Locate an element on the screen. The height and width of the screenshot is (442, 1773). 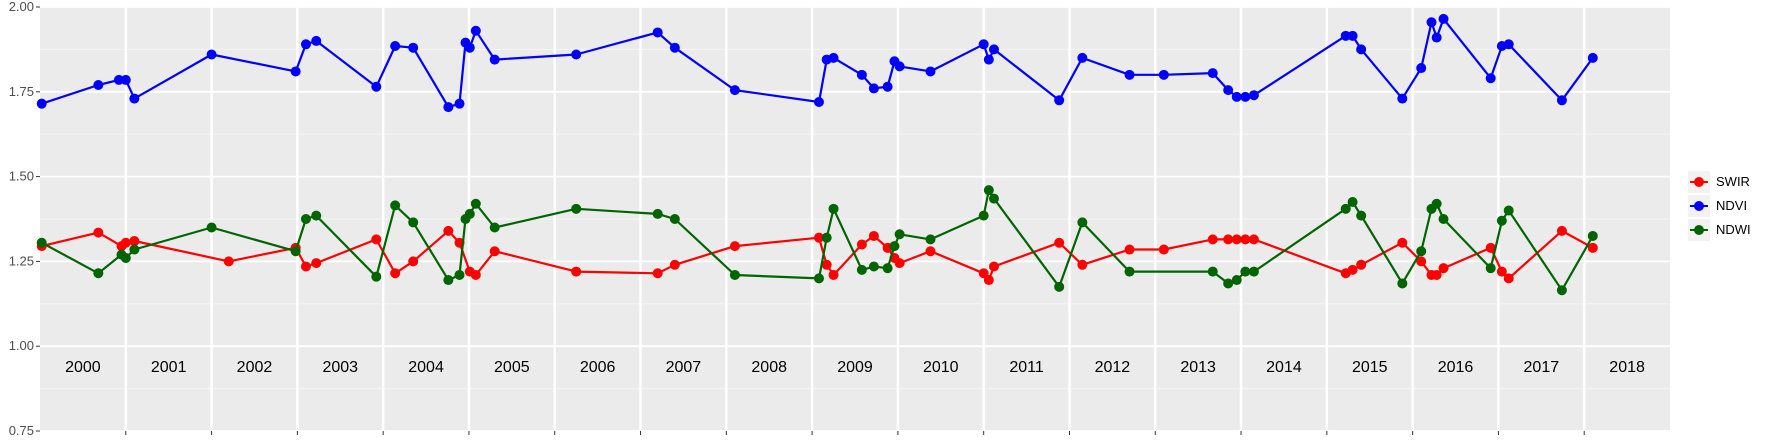
year-label: 2004 is located at coordinates (426, 367).